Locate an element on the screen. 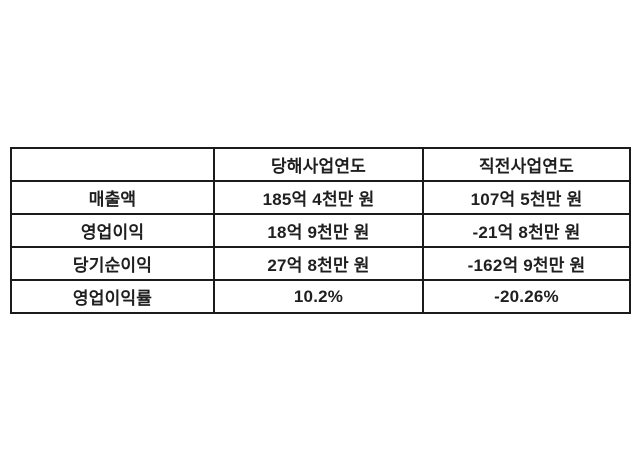  corner-cell is located at coordinates (112, 164).